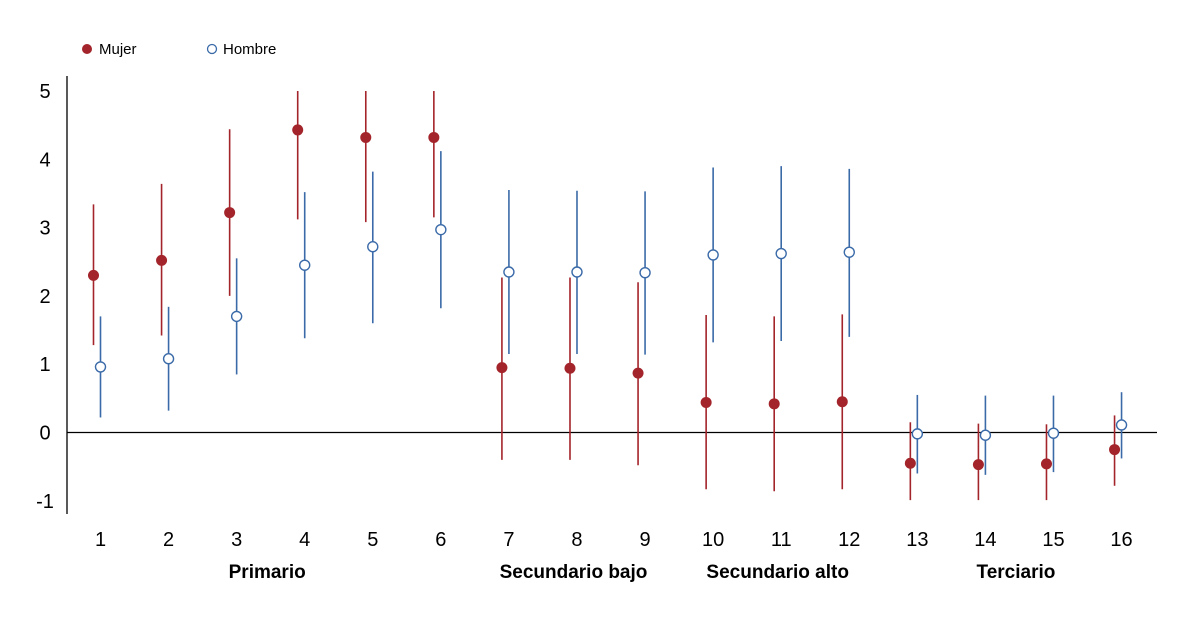 The height and width of the screenshot is (620, 1200). What do you see at coordinates (440, 540) in the screenshot?
I see `x-tick-label: 6` at bounding box center [440, 540].